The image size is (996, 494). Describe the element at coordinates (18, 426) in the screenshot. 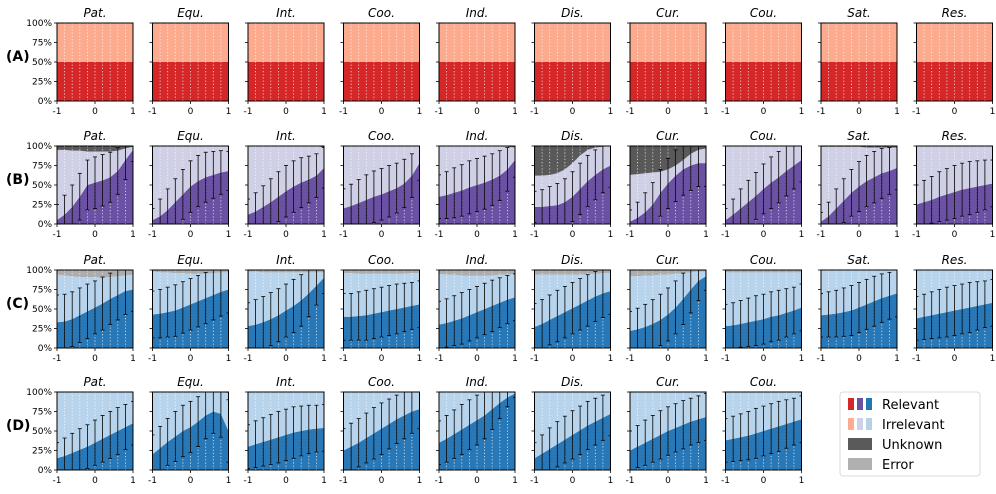

I see `row-label: (D)` at that location.